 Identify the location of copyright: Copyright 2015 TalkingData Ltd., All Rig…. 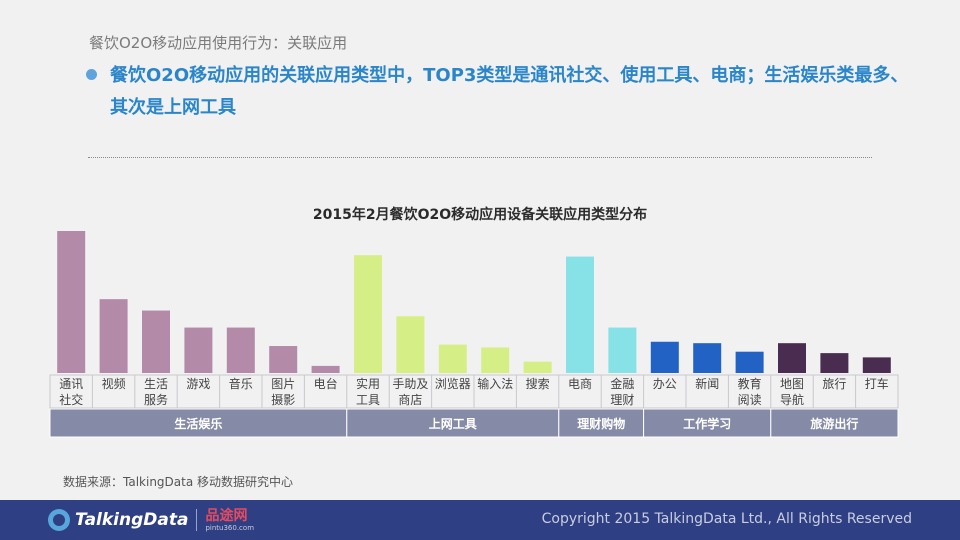
(726, 519).